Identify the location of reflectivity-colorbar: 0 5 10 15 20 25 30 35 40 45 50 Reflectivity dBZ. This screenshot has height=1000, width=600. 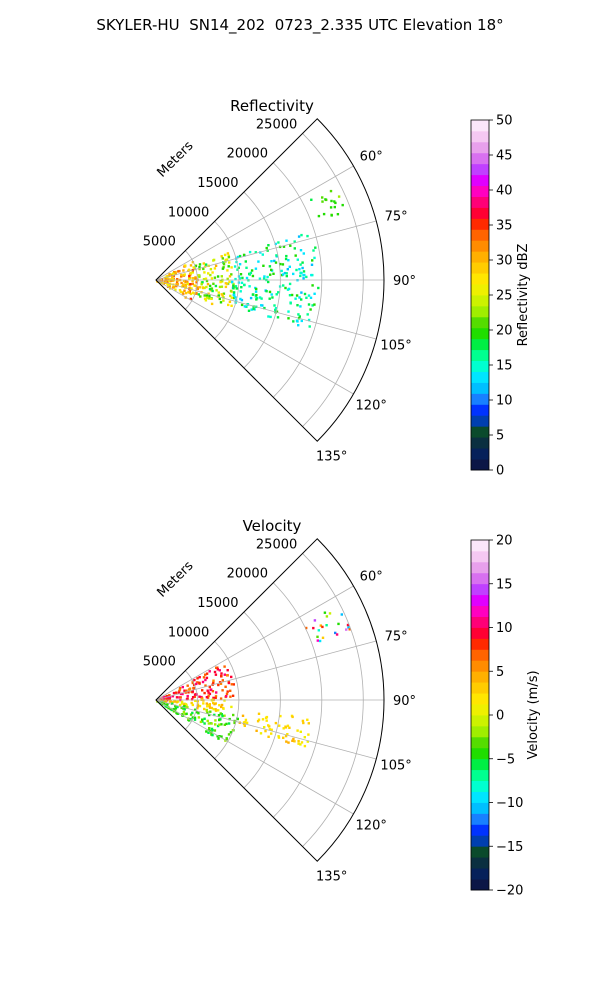
(500, 296).